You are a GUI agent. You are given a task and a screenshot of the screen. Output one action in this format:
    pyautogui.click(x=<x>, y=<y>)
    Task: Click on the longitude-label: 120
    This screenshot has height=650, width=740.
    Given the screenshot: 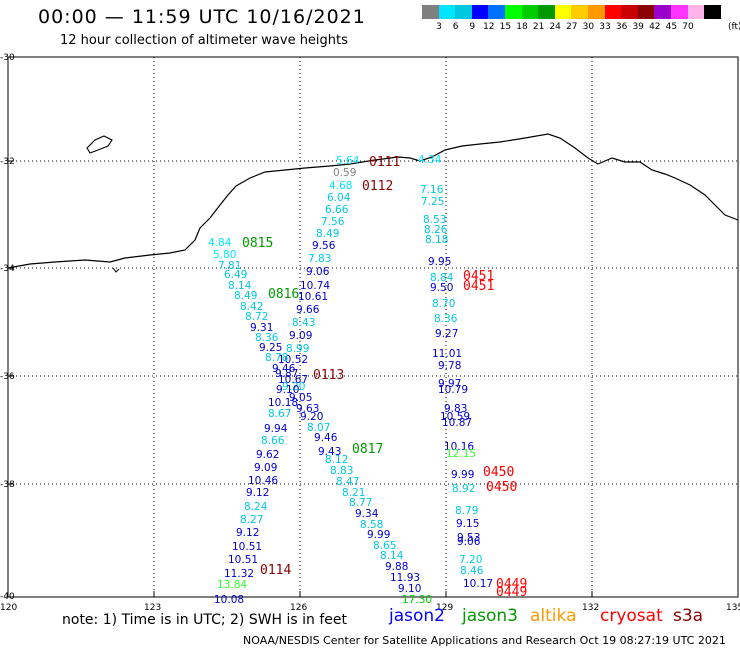 What is the action you would take?
    pyautogui.click(x=9, y=608)
    